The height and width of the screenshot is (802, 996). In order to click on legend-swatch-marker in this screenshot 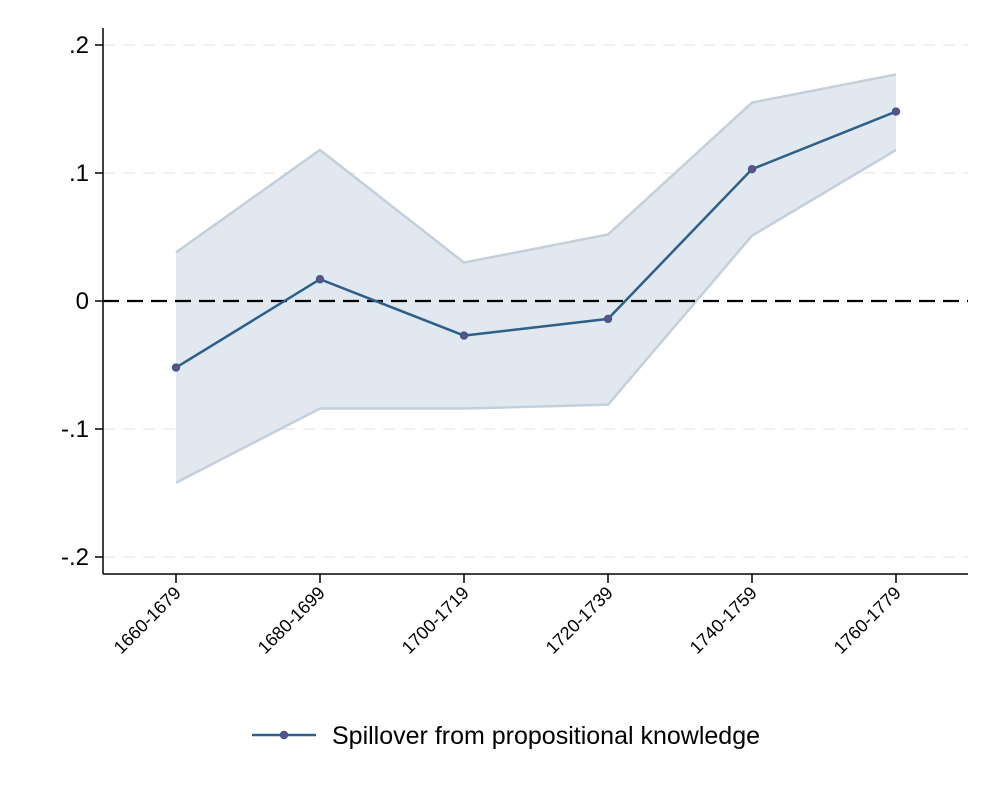, I will do `click(284, 735)`.